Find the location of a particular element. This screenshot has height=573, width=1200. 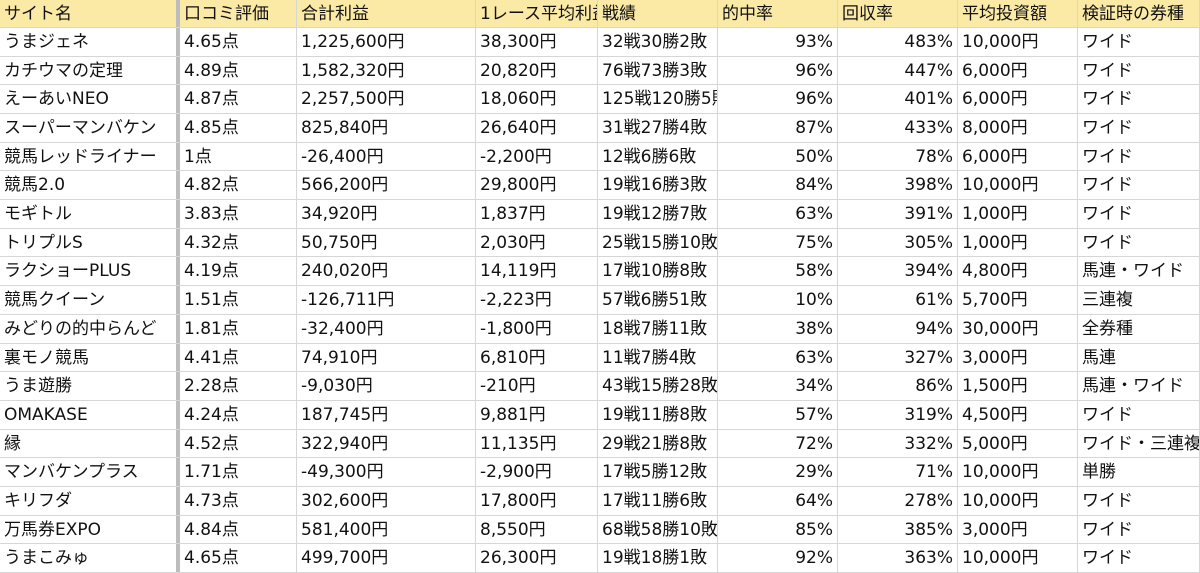

table-cell: 1.81点 is located at coordinates (238, 328).